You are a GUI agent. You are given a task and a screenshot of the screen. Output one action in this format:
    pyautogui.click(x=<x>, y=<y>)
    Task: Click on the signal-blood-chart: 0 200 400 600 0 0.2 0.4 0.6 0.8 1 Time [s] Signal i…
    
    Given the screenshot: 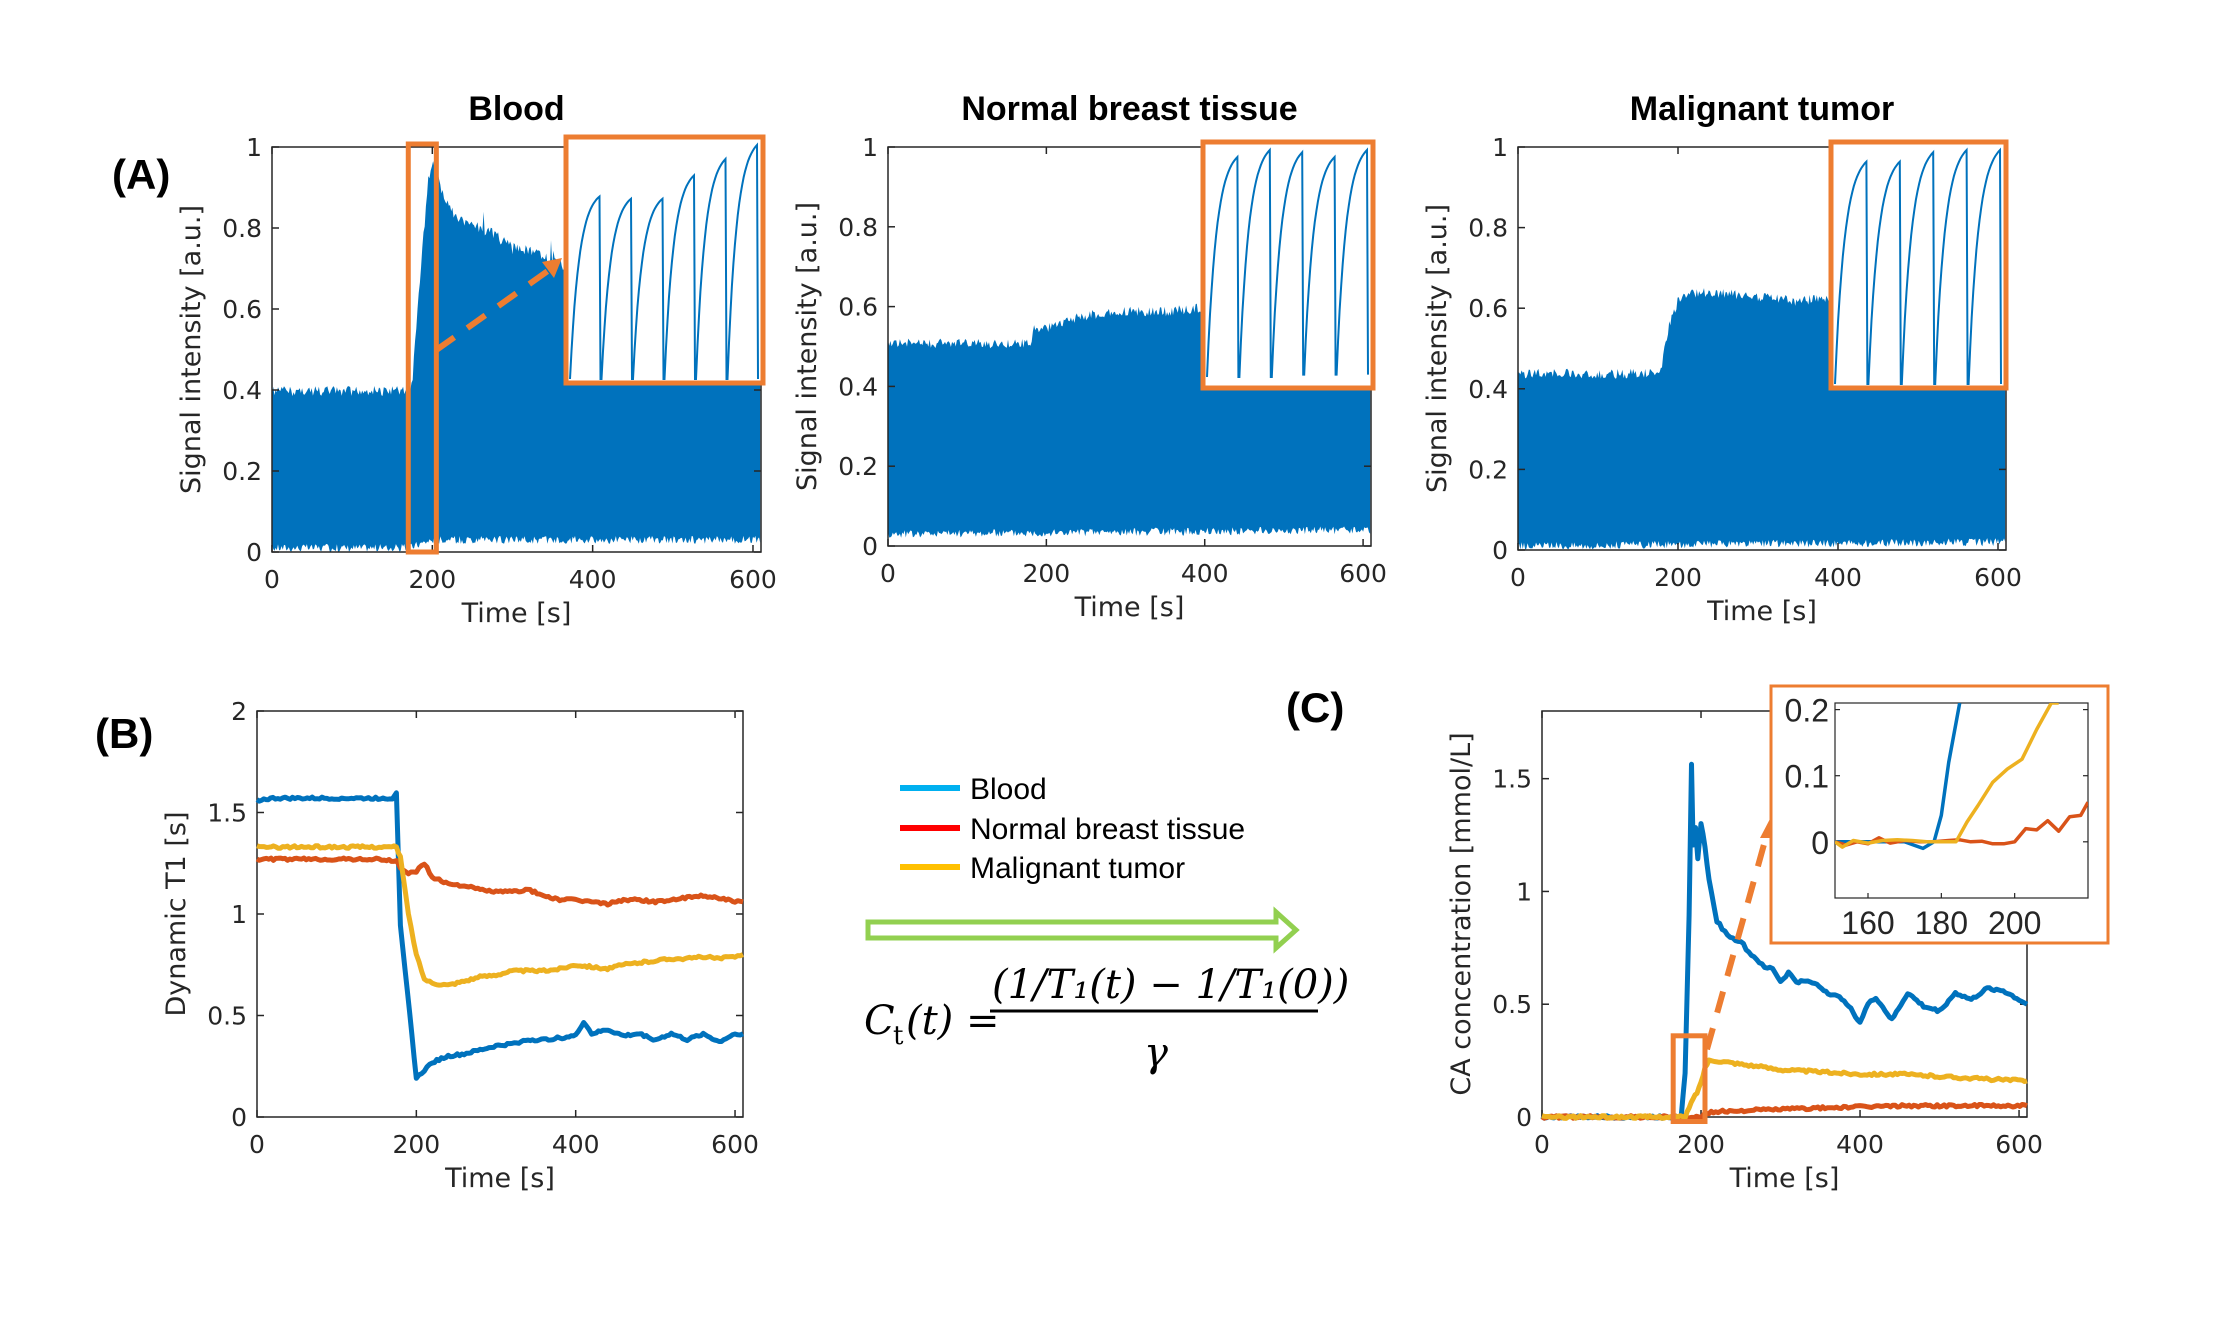 What is the action you would take?
    pyautogui.click(x=476, y=359)
    